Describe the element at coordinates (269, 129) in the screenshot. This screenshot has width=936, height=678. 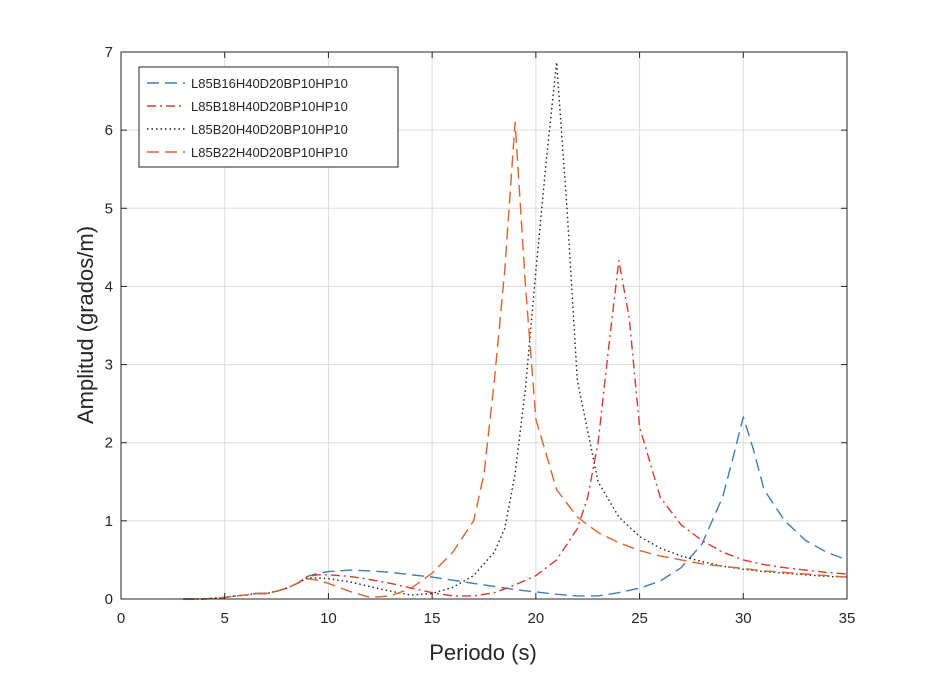
I see `legend-label: L85B20H40D20BP10HP10` at that location.